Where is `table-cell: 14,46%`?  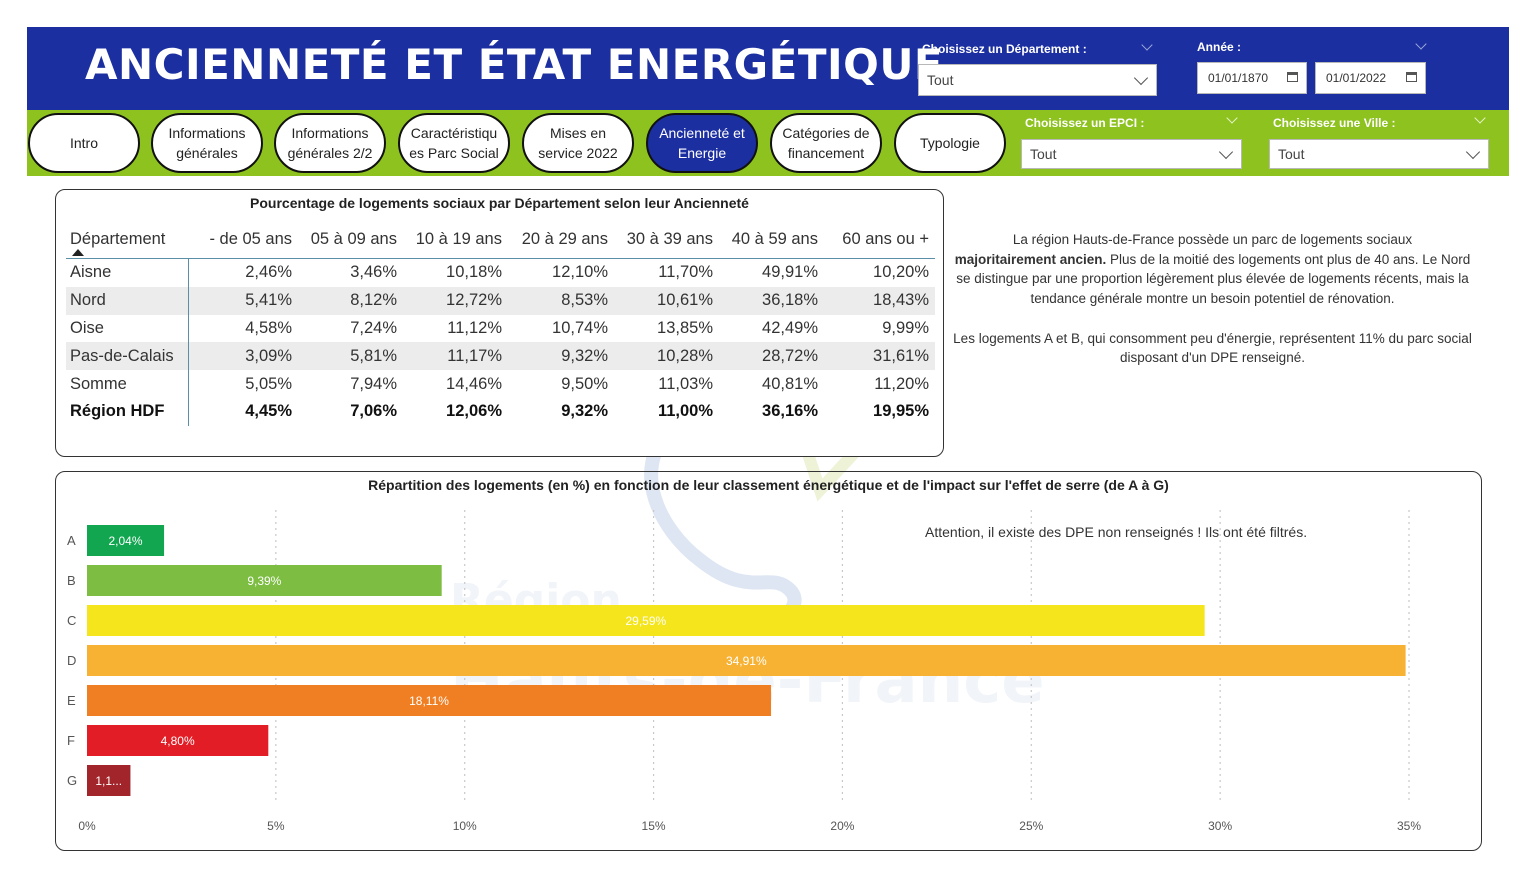
table-cell: 14,46% is located at coordinates (474, 383).